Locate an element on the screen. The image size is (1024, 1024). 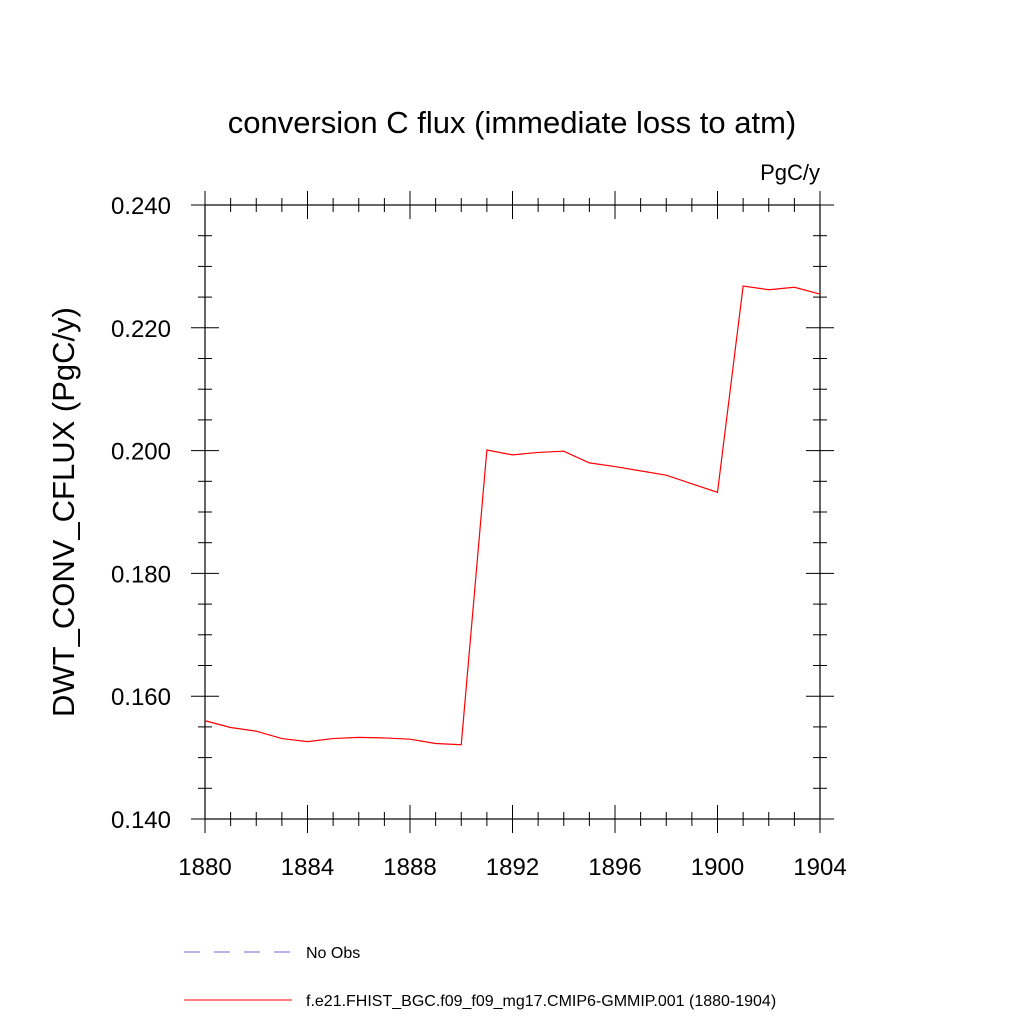
y-tick-label: 0.220 is located at coordinates (141, 329).